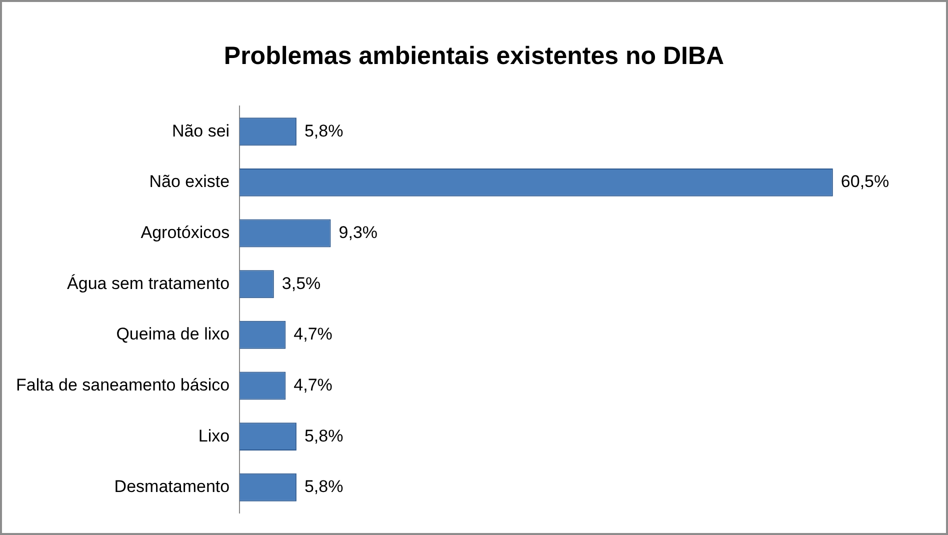 The image size is (948, 535). Describe the element at coordinates (301, 283) in the screenshot. I see `data-label: 3,5%` at that location.